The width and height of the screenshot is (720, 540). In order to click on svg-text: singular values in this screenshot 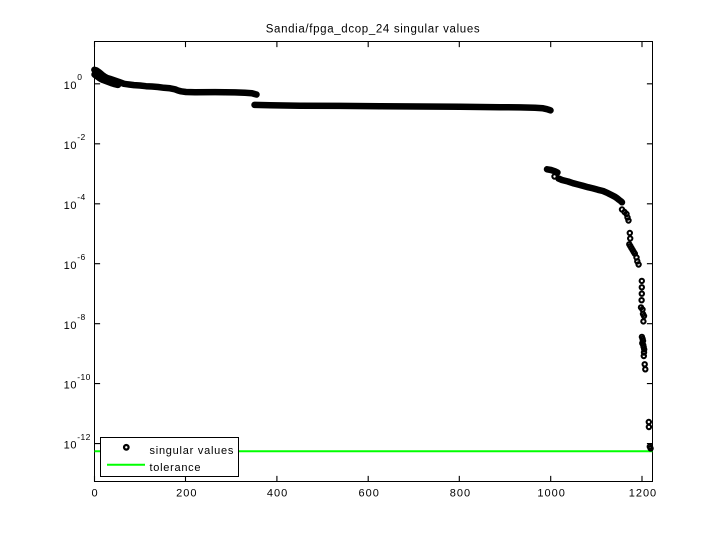, I will do `click(192, 451)`.